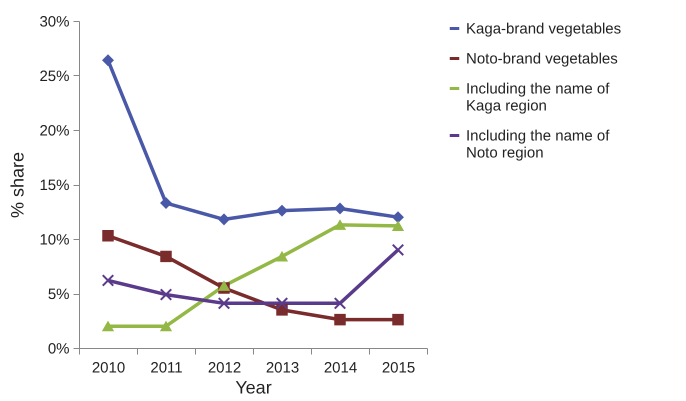 The image size is (686, 401). What do you see at coordinates (59, 349) in the screenshot?
I see `y-tick-label: 0%` at bounding box center [59, 349].